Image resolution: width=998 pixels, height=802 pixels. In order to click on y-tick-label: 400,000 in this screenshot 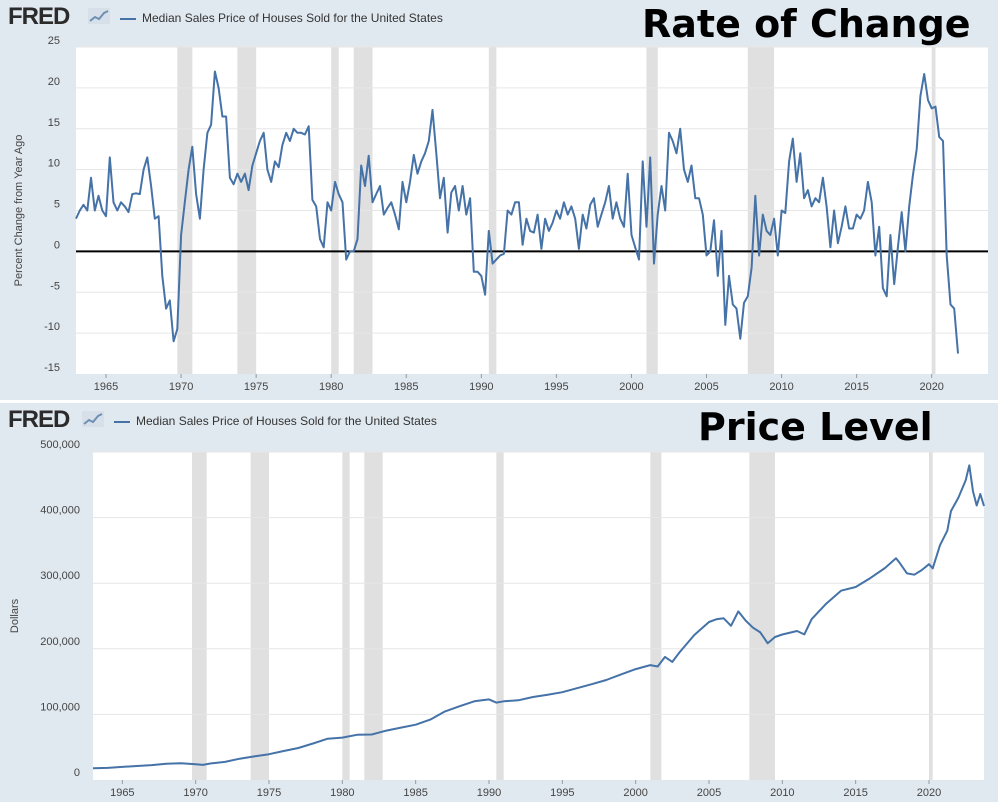, I will do `click(60, 511)`.